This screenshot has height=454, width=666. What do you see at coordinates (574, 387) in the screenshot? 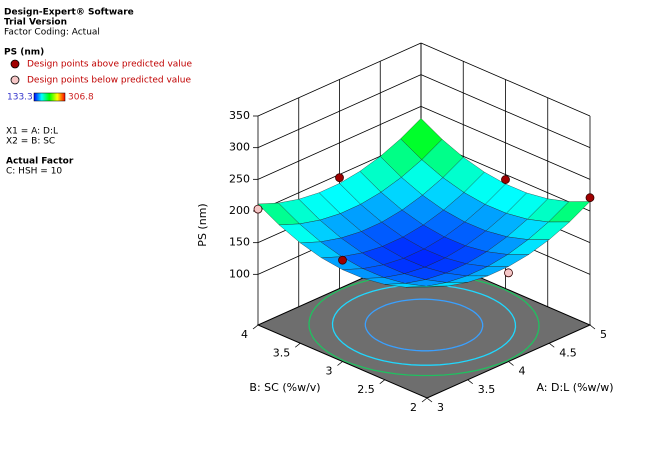
I see `x-axis-label: A: D:L (%w/w)` at bounding box center [574, 387].